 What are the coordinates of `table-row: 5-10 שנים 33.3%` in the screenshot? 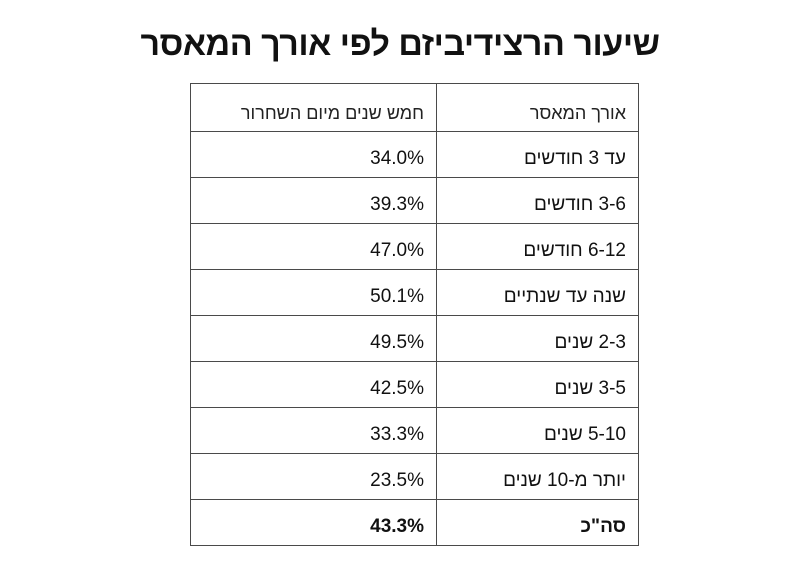 It's located at (414, 430).